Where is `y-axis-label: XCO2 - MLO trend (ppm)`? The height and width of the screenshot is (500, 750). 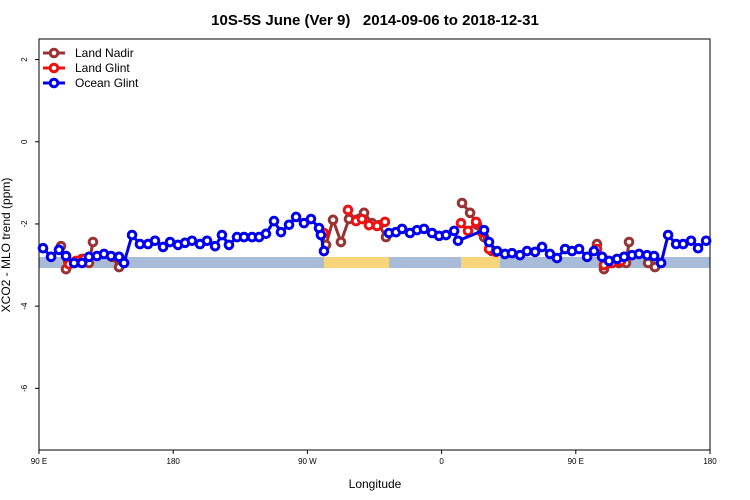 y-axis-label: XCO2 - MLO trend (ppm) is located at coordinates (6, 245).